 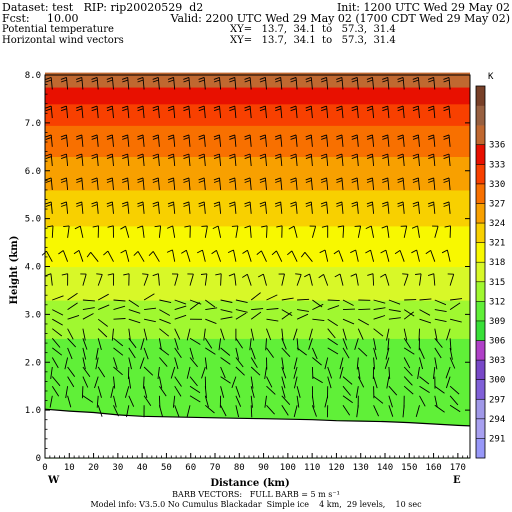 I want to click on x-tick-label: 160, so click(x=433, y=468).